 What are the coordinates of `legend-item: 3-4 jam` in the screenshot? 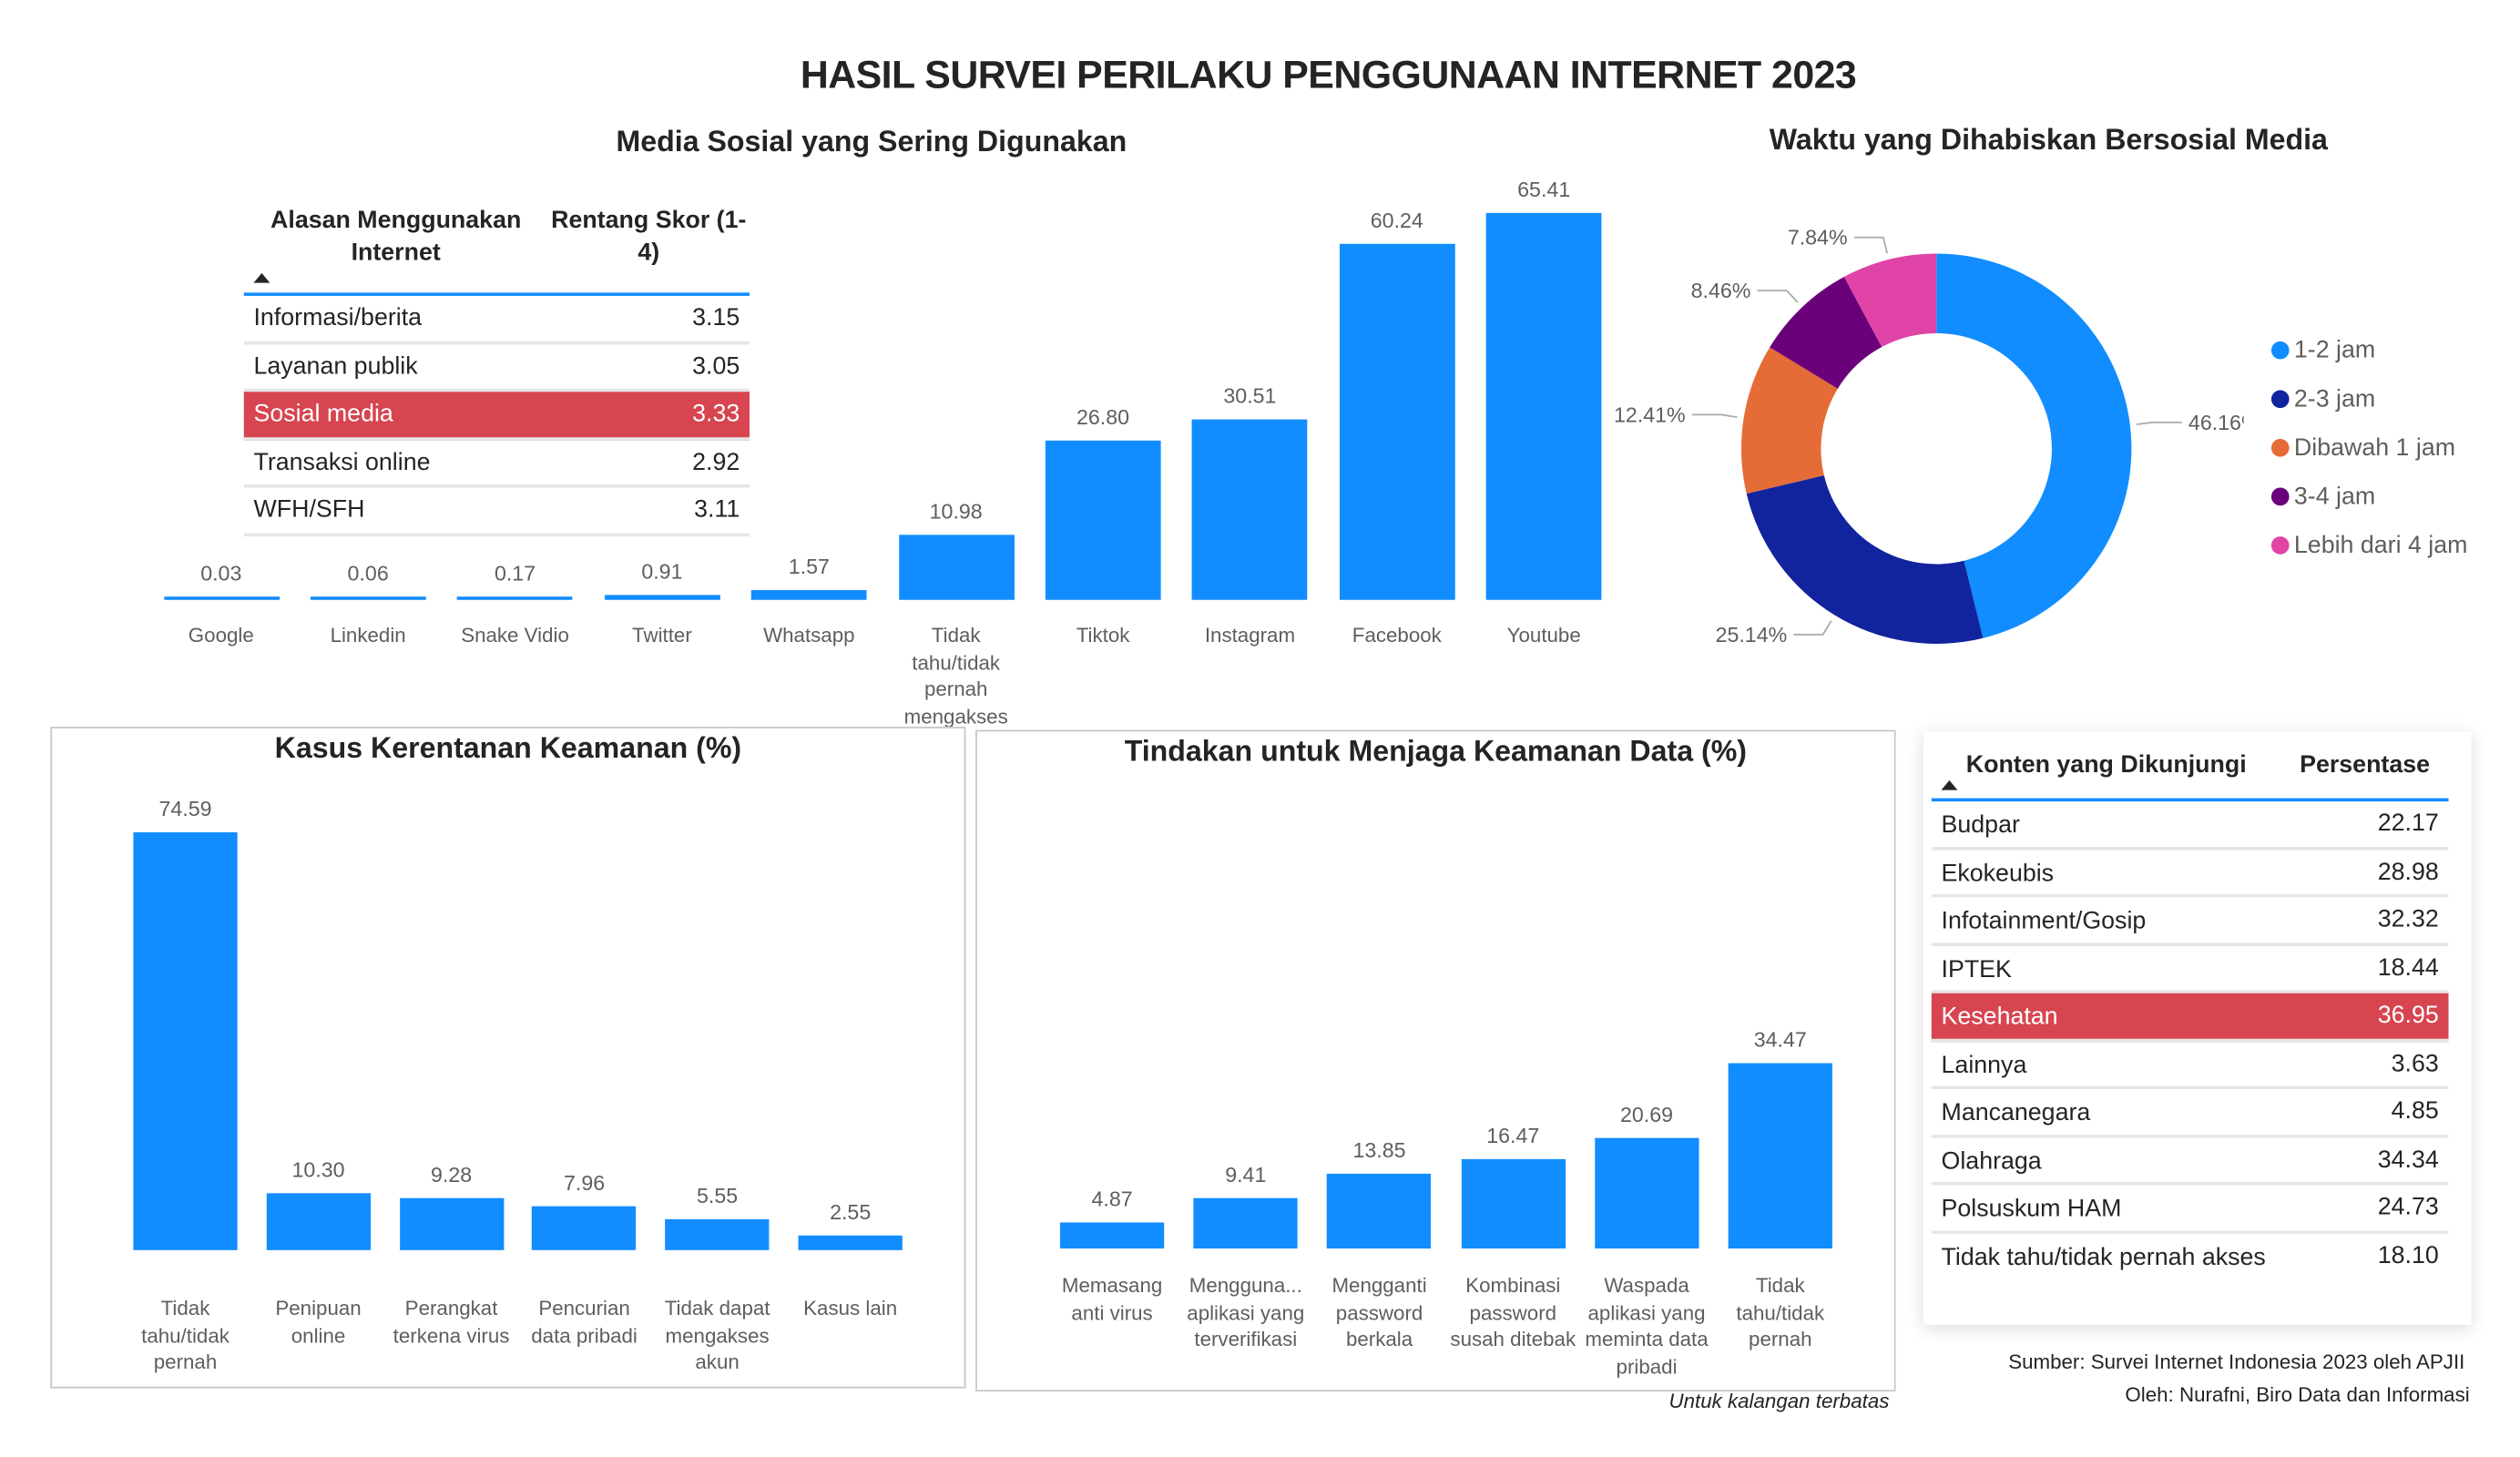 It's located at (2323, 497).